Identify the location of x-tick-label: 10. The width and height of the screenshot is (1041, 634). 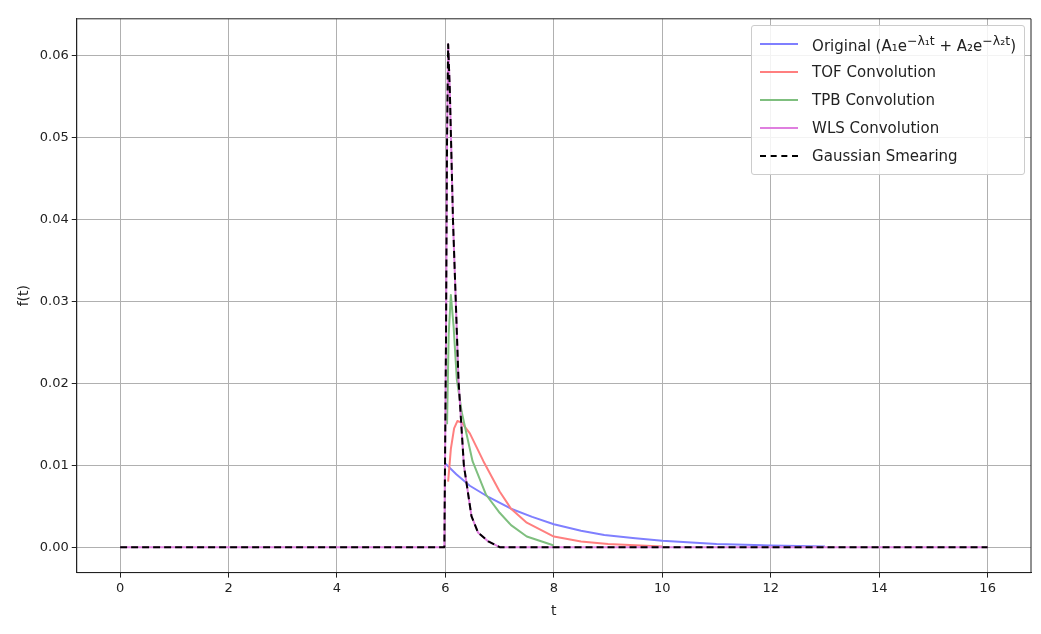
(662, 587).